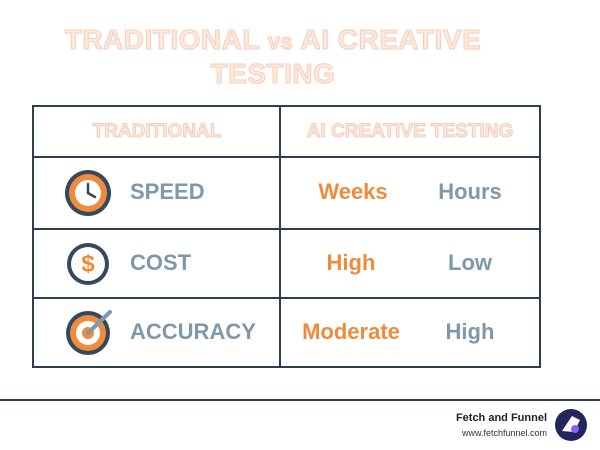 The height and width of the screenshot is (450, 600). I want to click on traditional-value: High, so click(351, 262).